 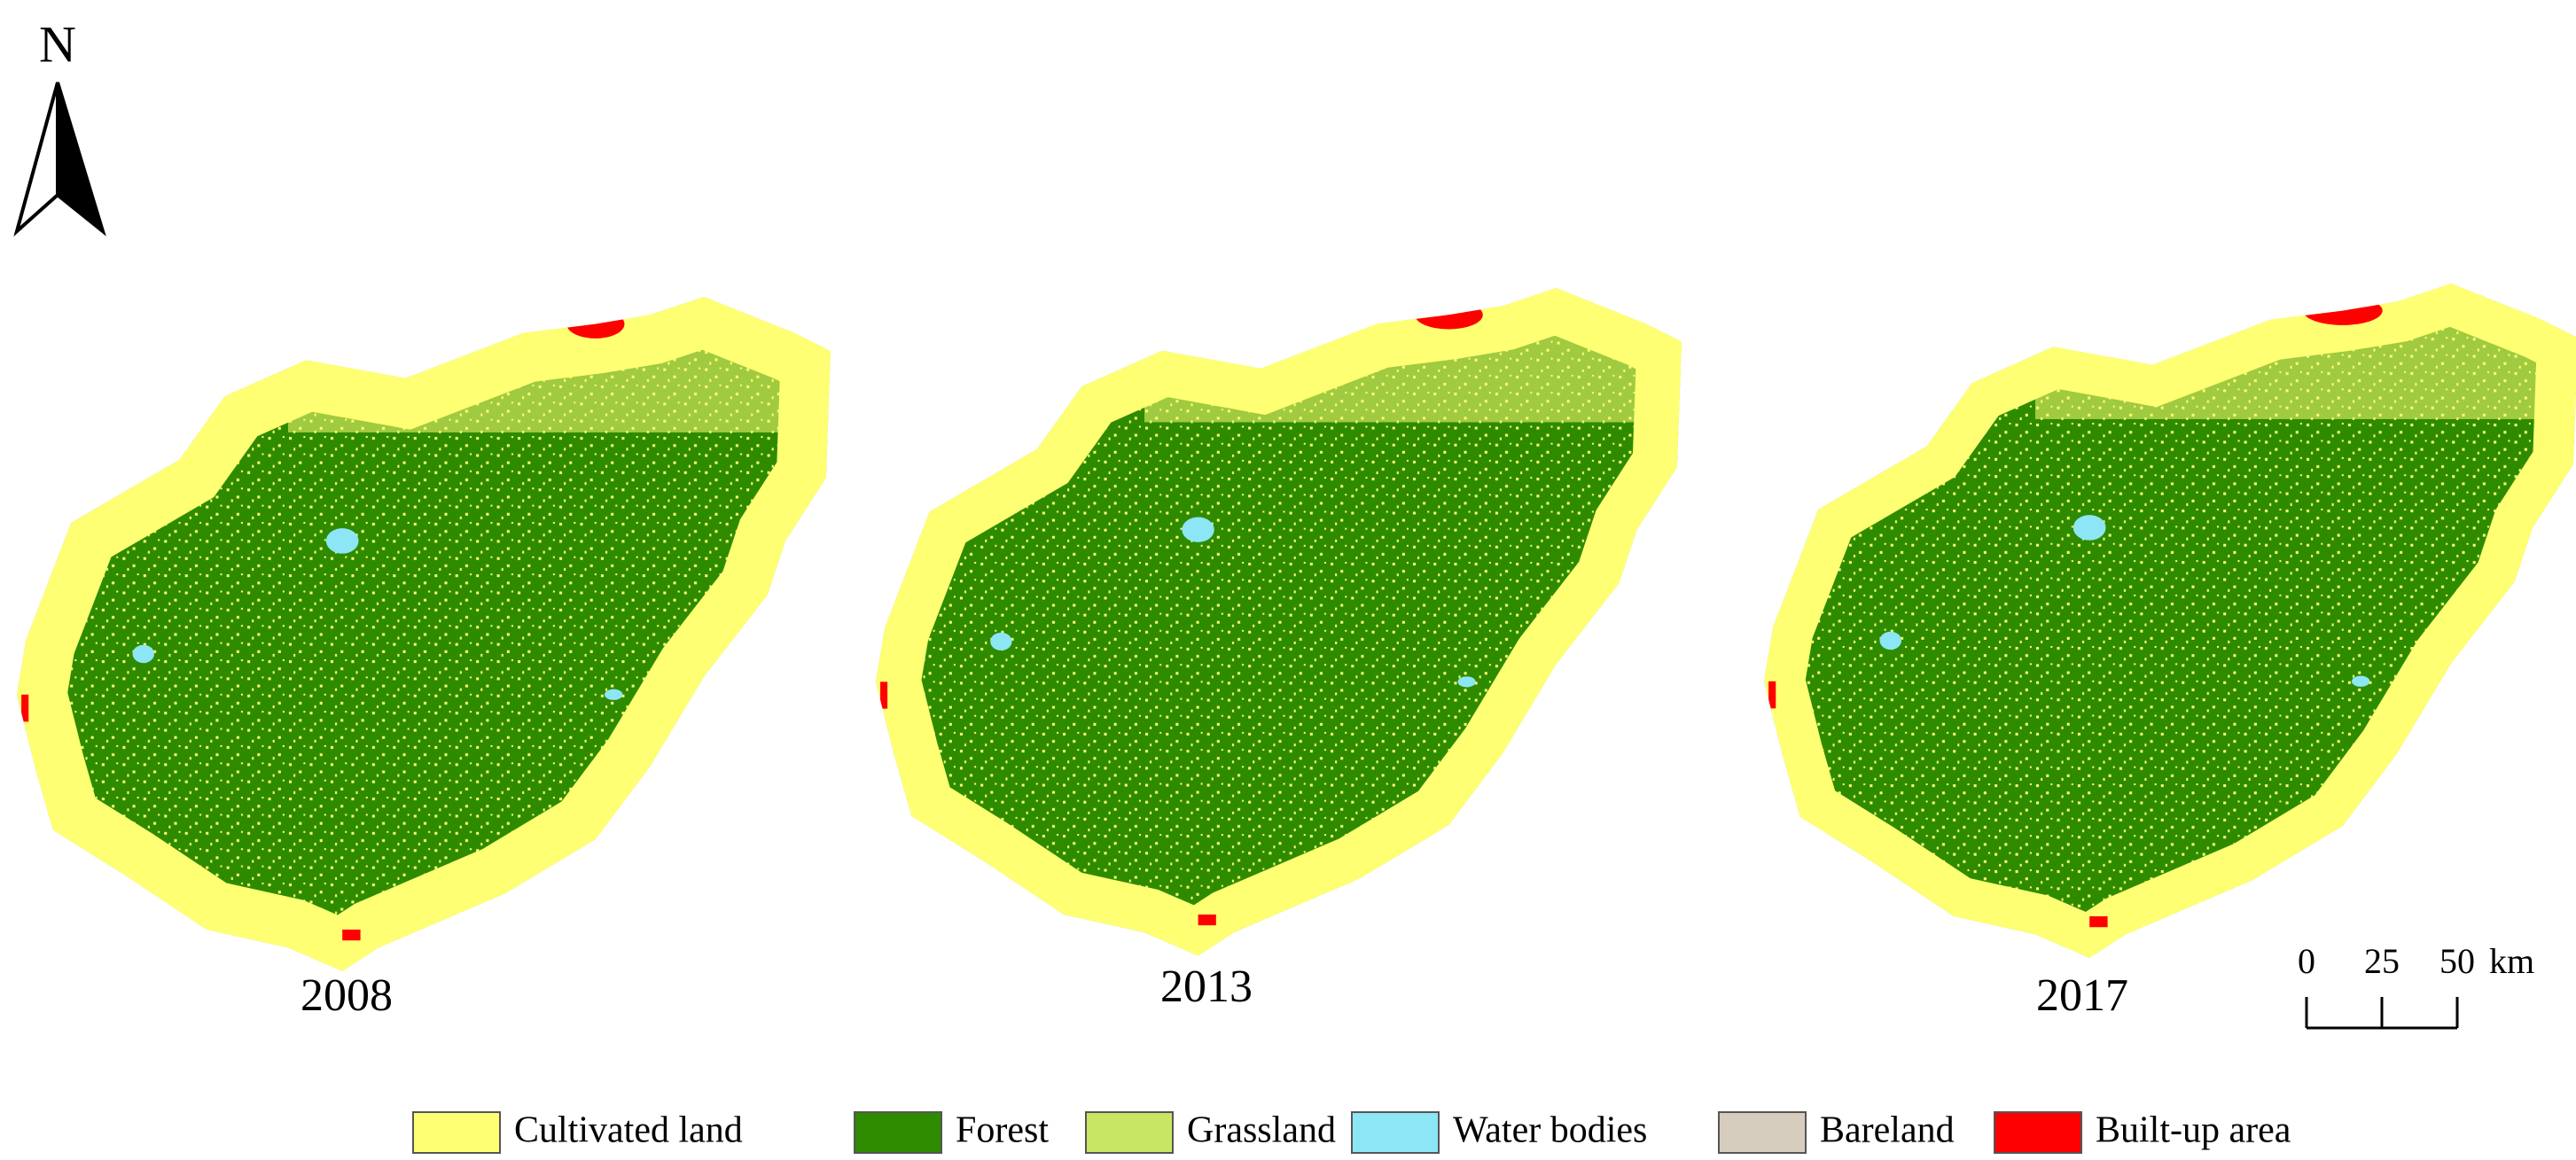 I want to click on north-arrow: N, so click(x=60, y=126).